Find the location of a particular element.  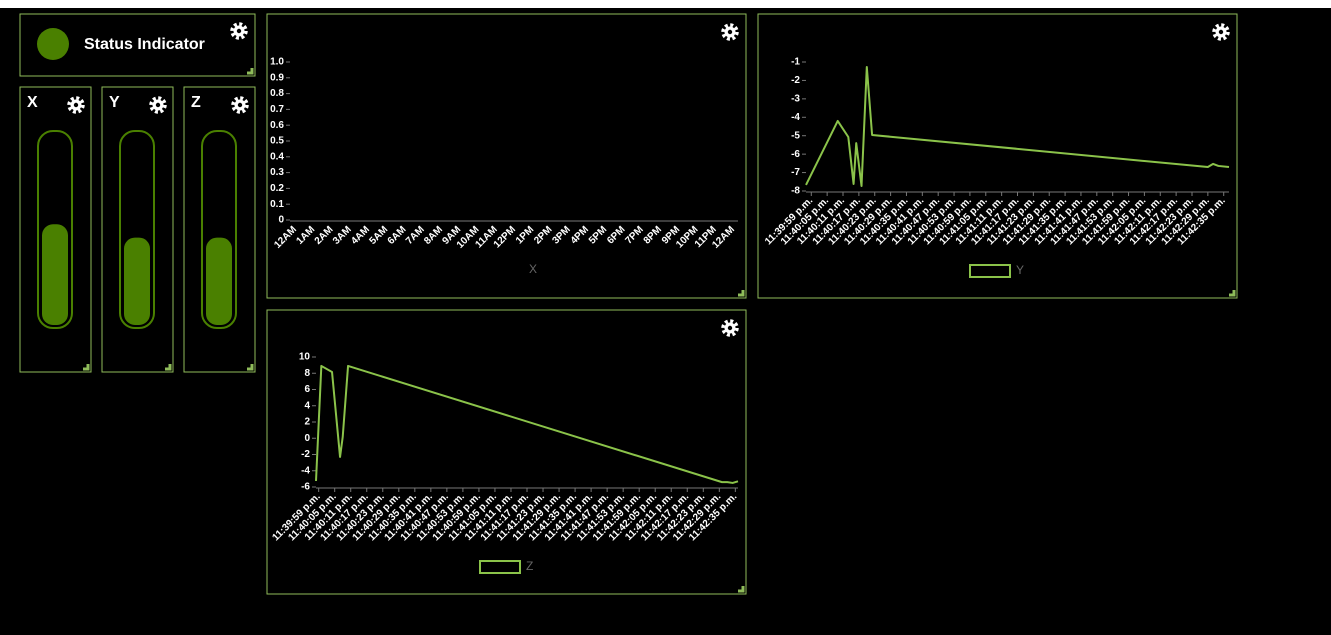

y-tick-label: -8 is located at coordinates (795, 191).